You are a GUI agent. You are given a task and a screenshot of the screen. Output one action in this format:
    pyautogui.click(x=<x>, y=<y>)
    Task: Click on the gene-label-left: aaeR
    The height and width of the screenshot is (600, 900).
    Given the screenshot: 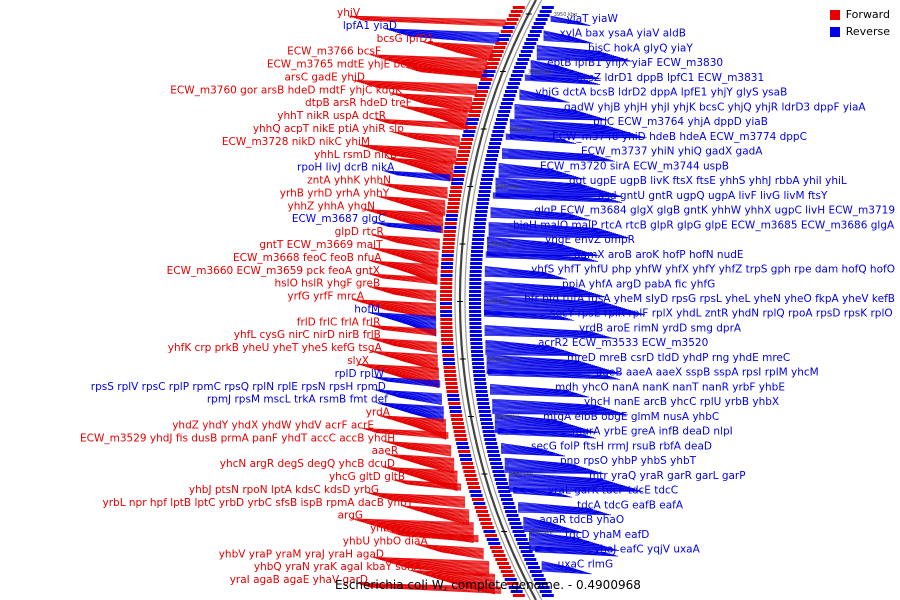 What is the action you would take?
    pyautogui.click(x=385, y=451)
    